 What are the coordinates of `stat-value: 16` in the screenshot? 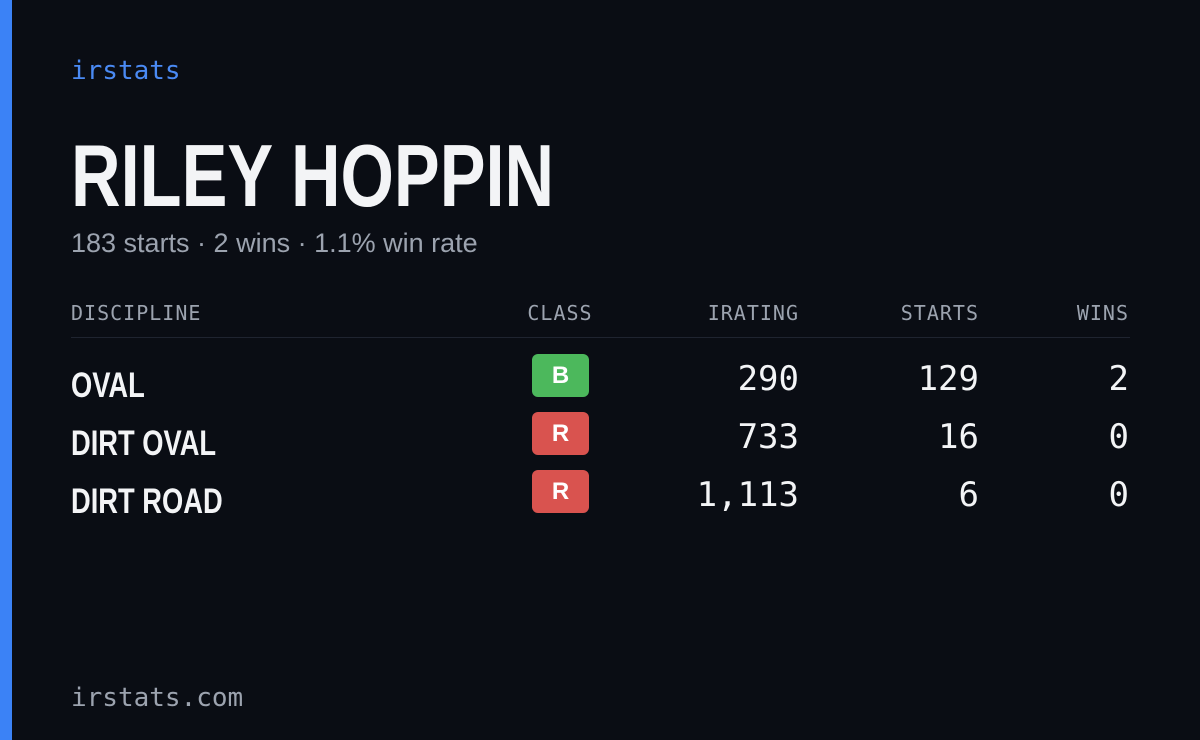 It's located at (958, 437).